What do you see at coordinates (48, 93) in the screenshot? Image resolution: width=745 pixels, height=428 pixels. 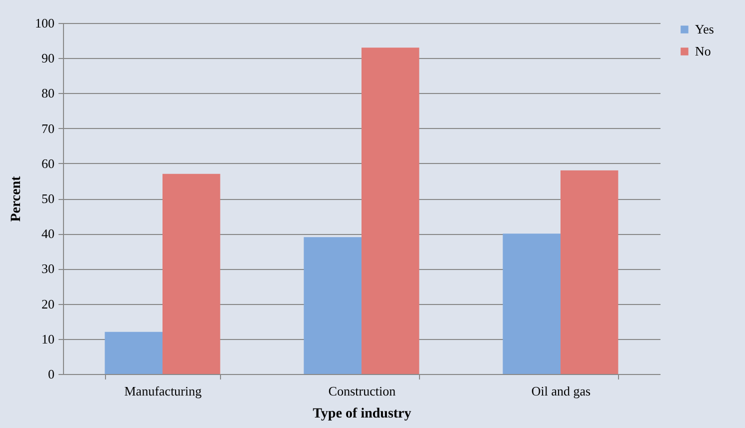 I see `y-tick-label: 80` at bounding box center [48, 93].